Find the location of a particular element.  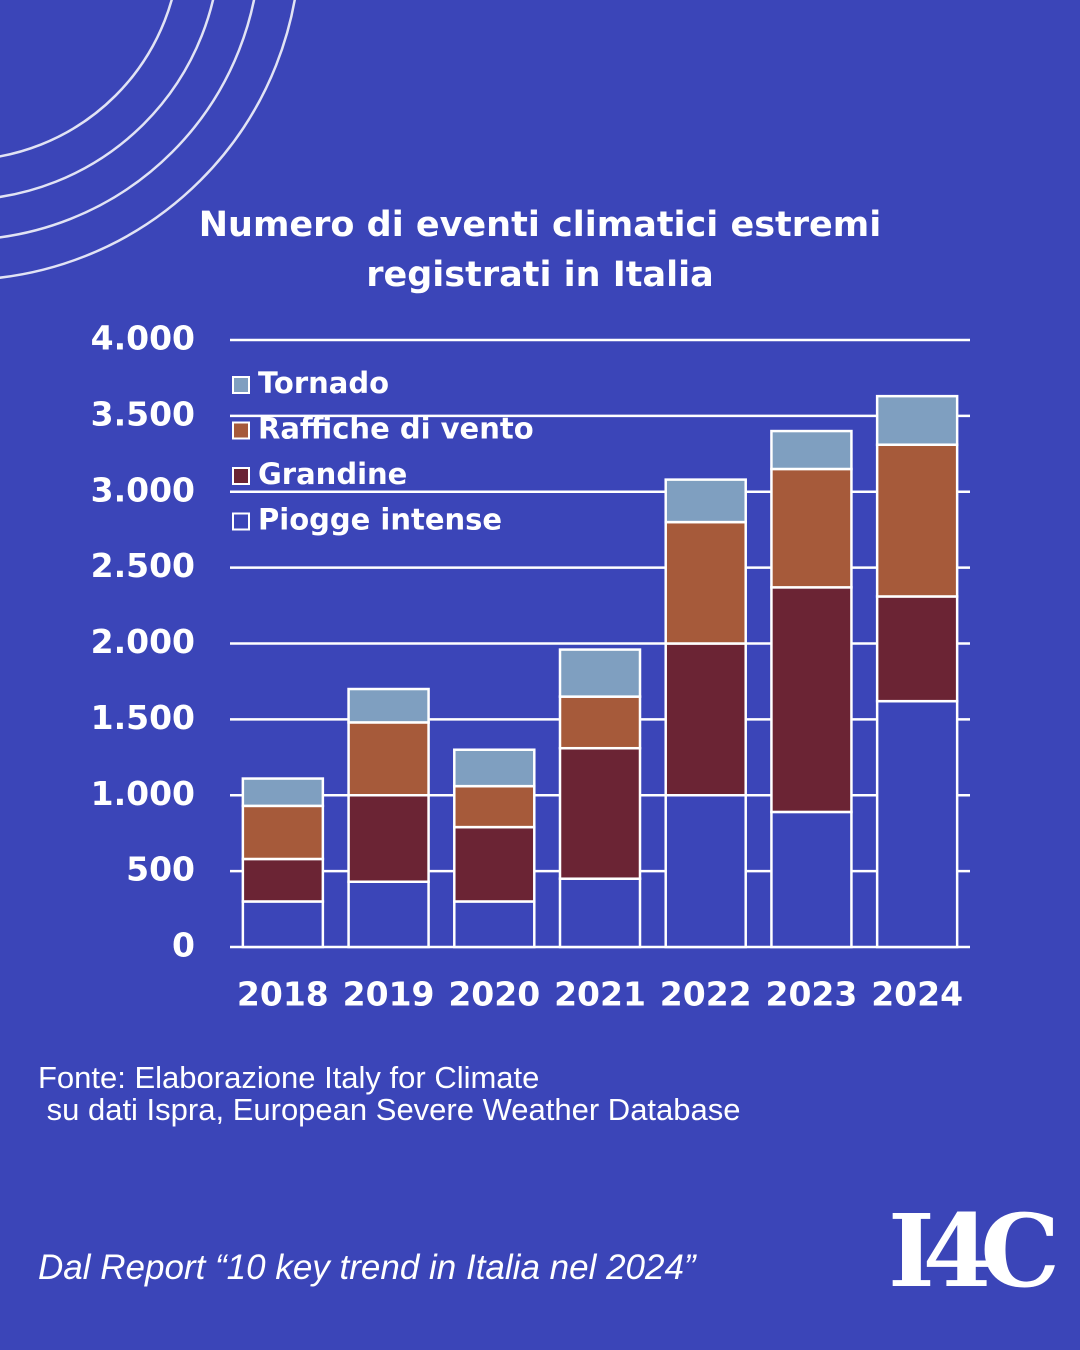

x-tick-label: 2019 is located at coordinates (389, 994).